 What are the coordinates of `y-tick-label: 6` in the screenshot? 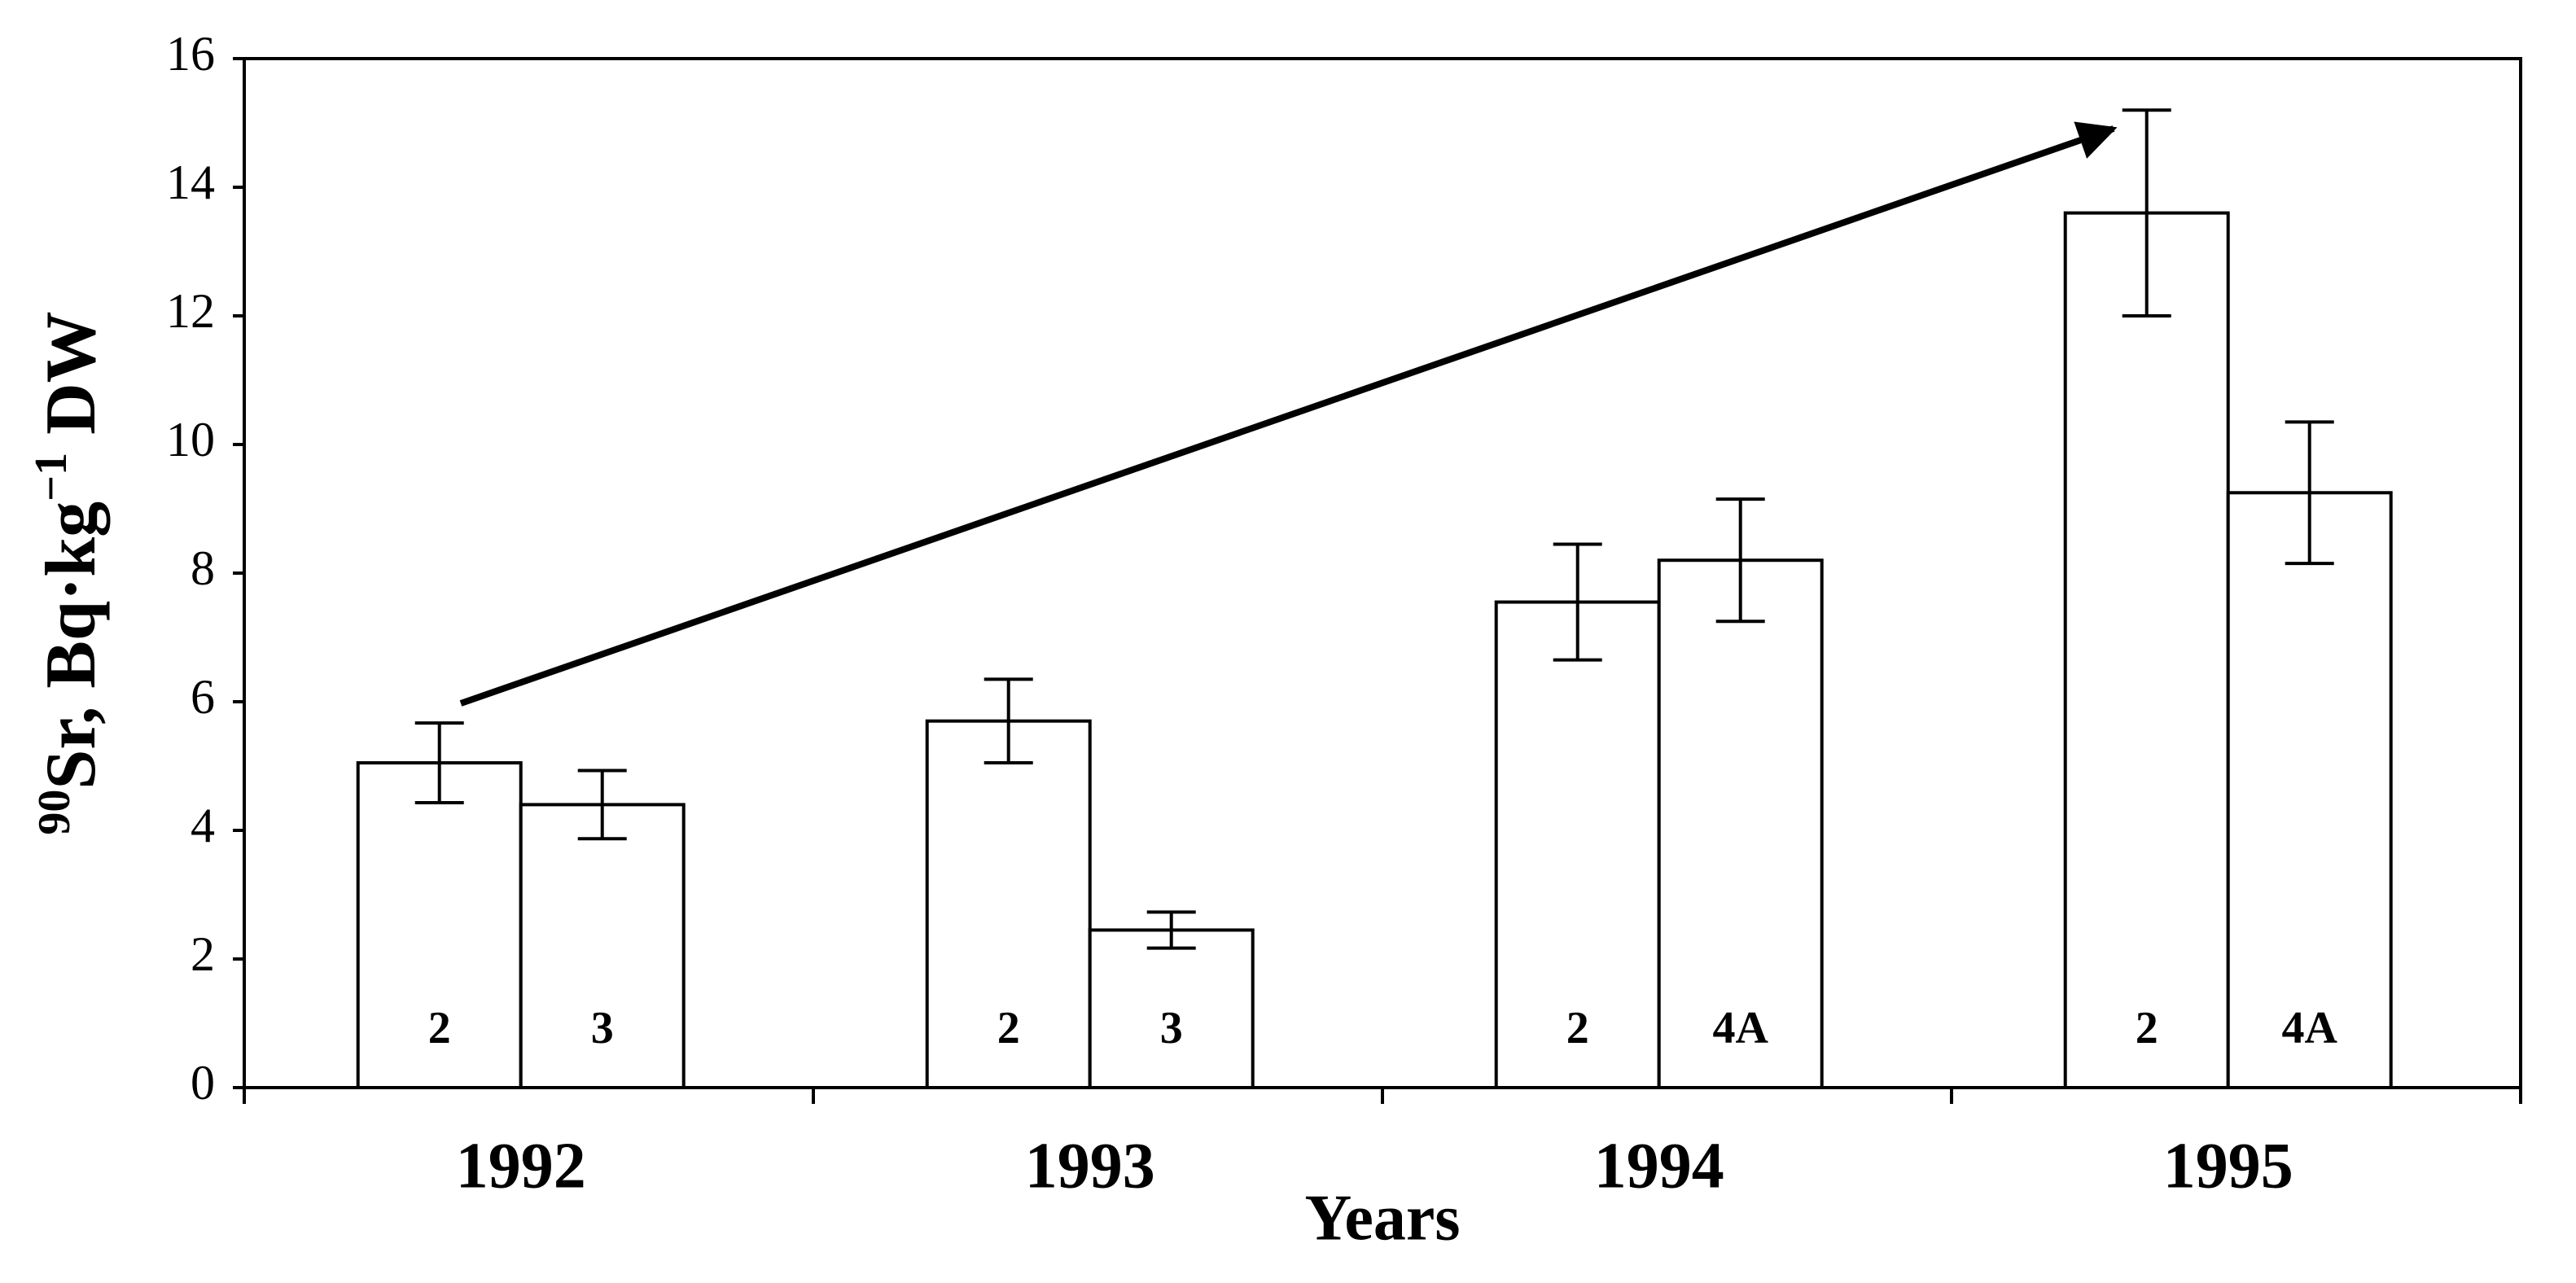 It's located at (203, 697).